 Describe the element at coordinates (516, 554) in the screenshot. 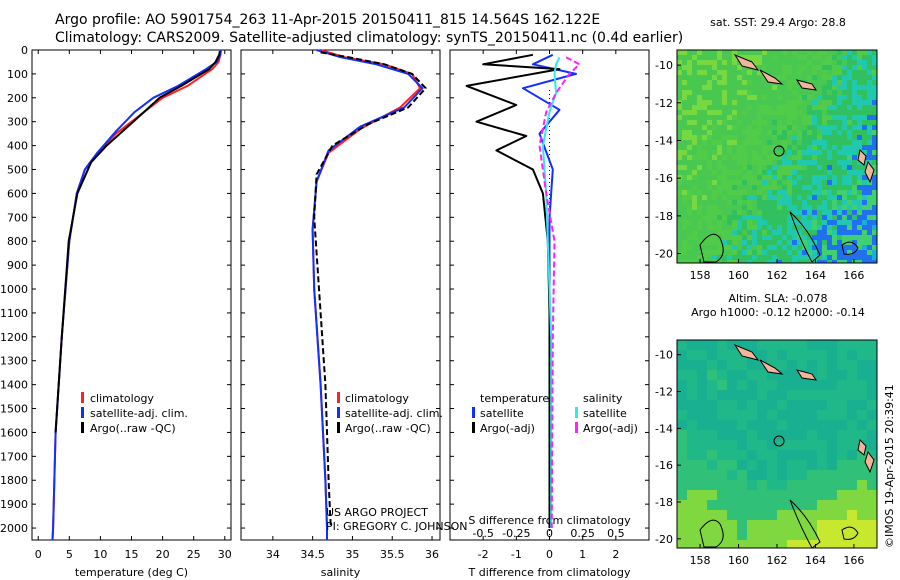

I see `x-tick-label: -1` at that location.